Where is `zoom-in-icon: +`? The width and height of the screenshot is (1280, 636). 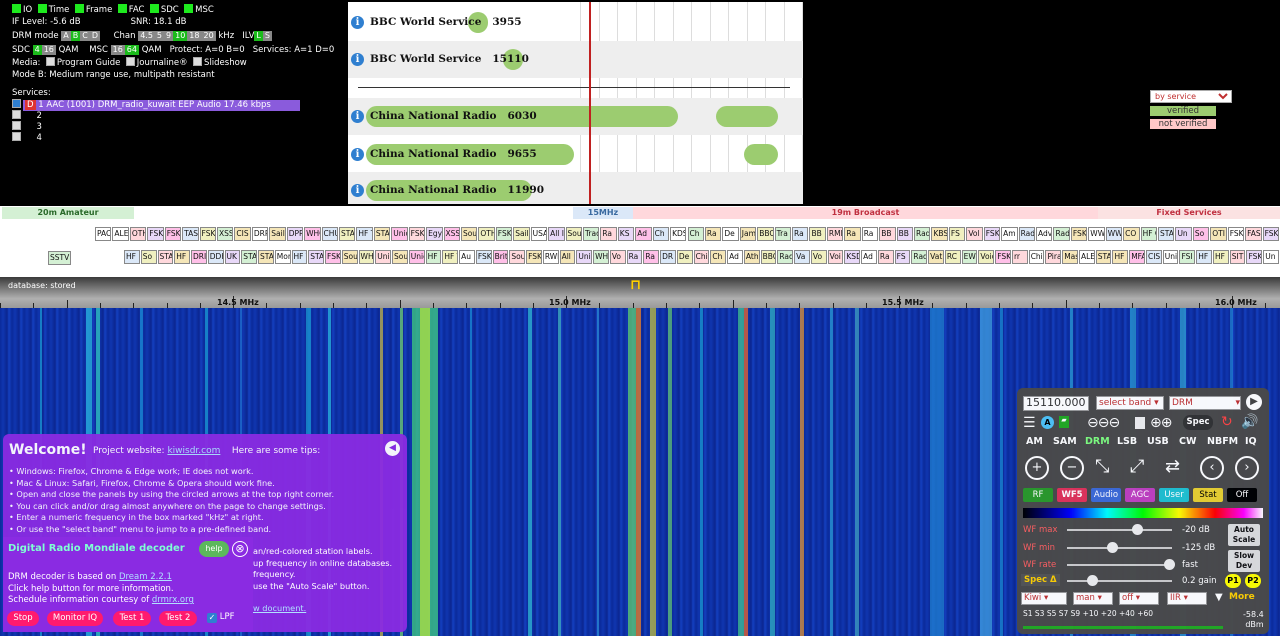 zoom-in-icon: + is located at coordinates (1037, 468).